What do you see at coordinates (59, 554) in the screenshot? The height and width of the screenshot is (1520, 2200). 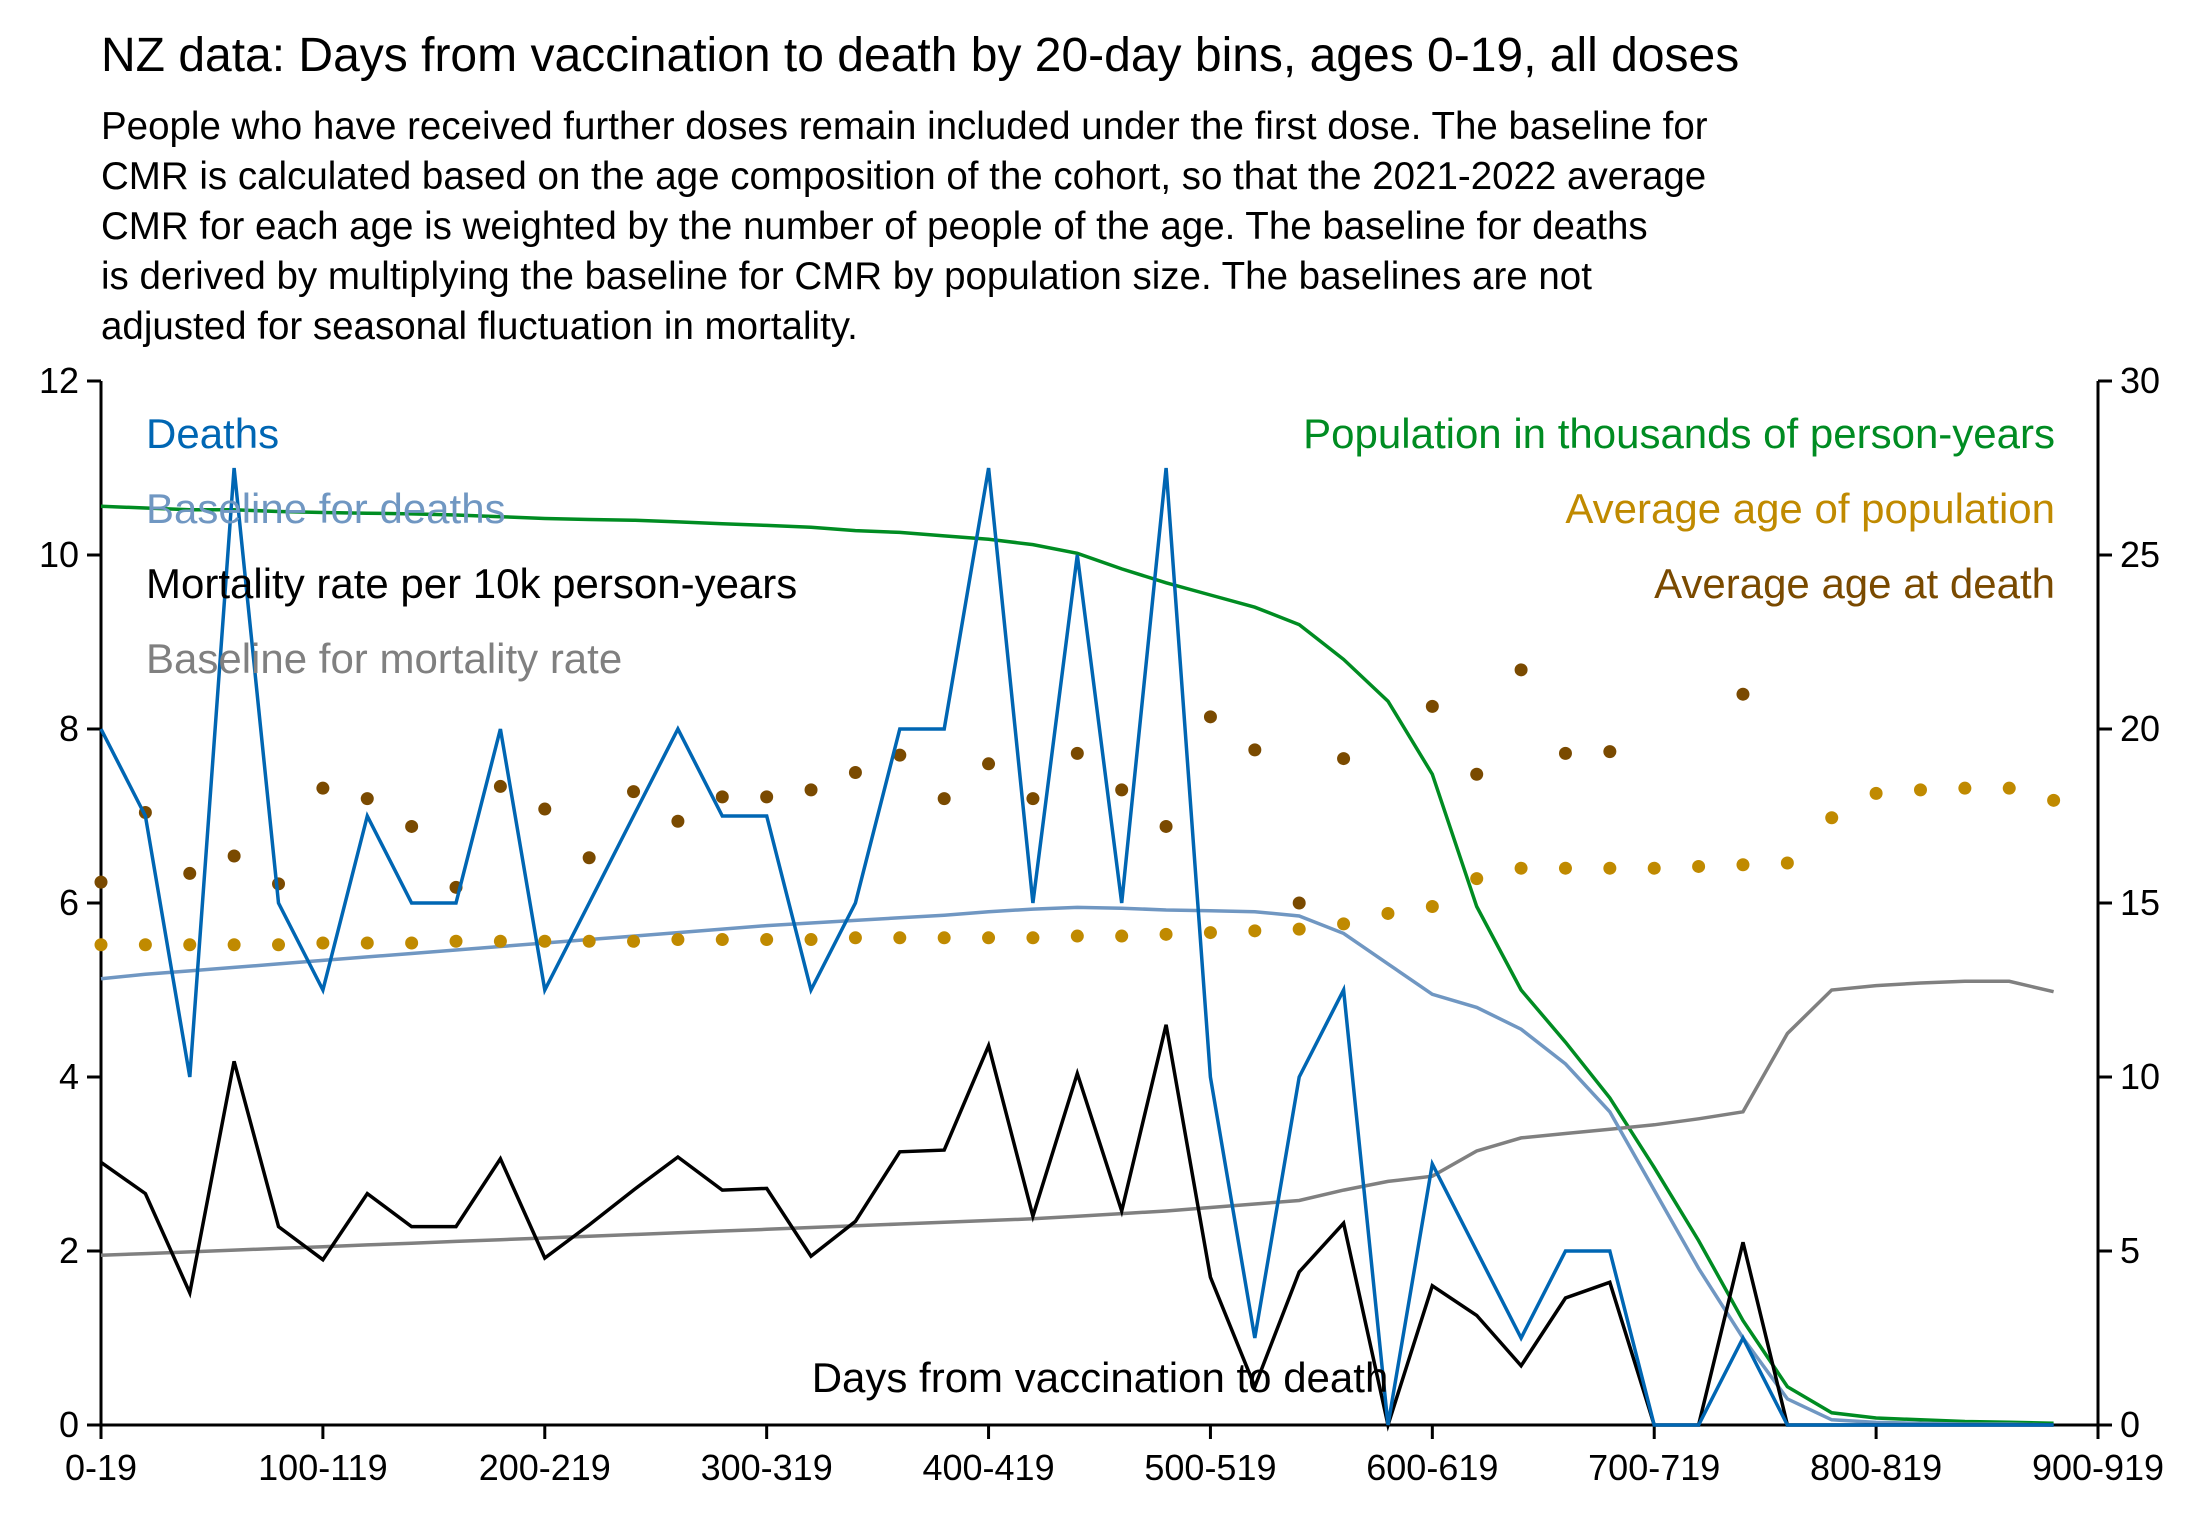 I see `left-tick-label: 10` at bounding box center [59, 554].